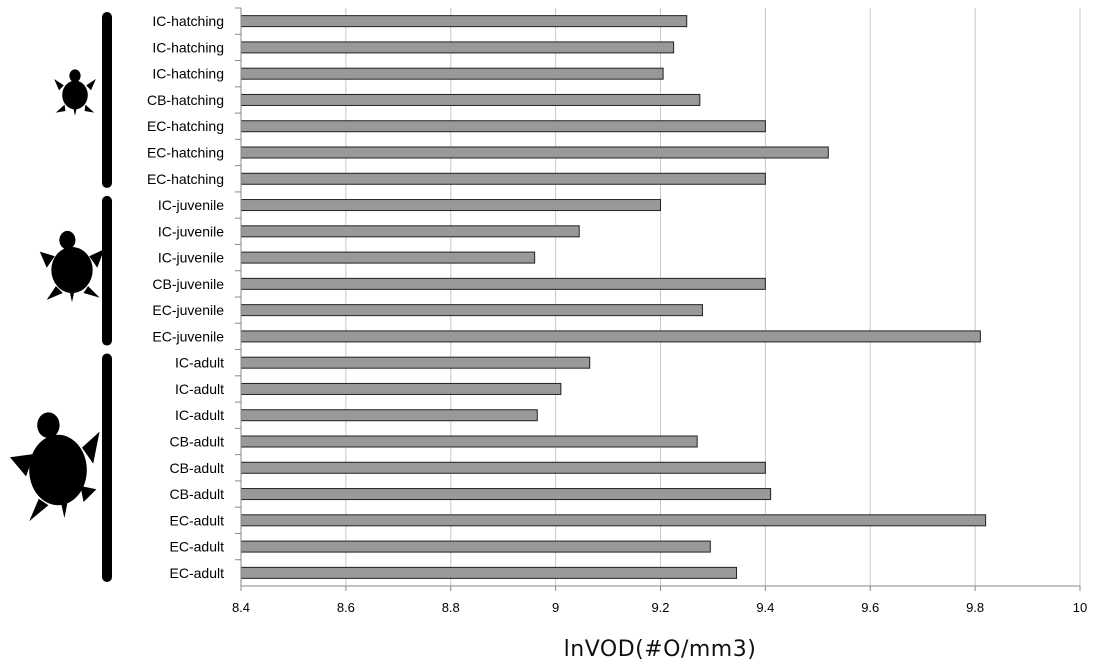 This screenshot has height=664, width=1096. Describe the element at coordinates (765, 607) in the screenshot. I see `x-tick-label: 9.4` at that location.